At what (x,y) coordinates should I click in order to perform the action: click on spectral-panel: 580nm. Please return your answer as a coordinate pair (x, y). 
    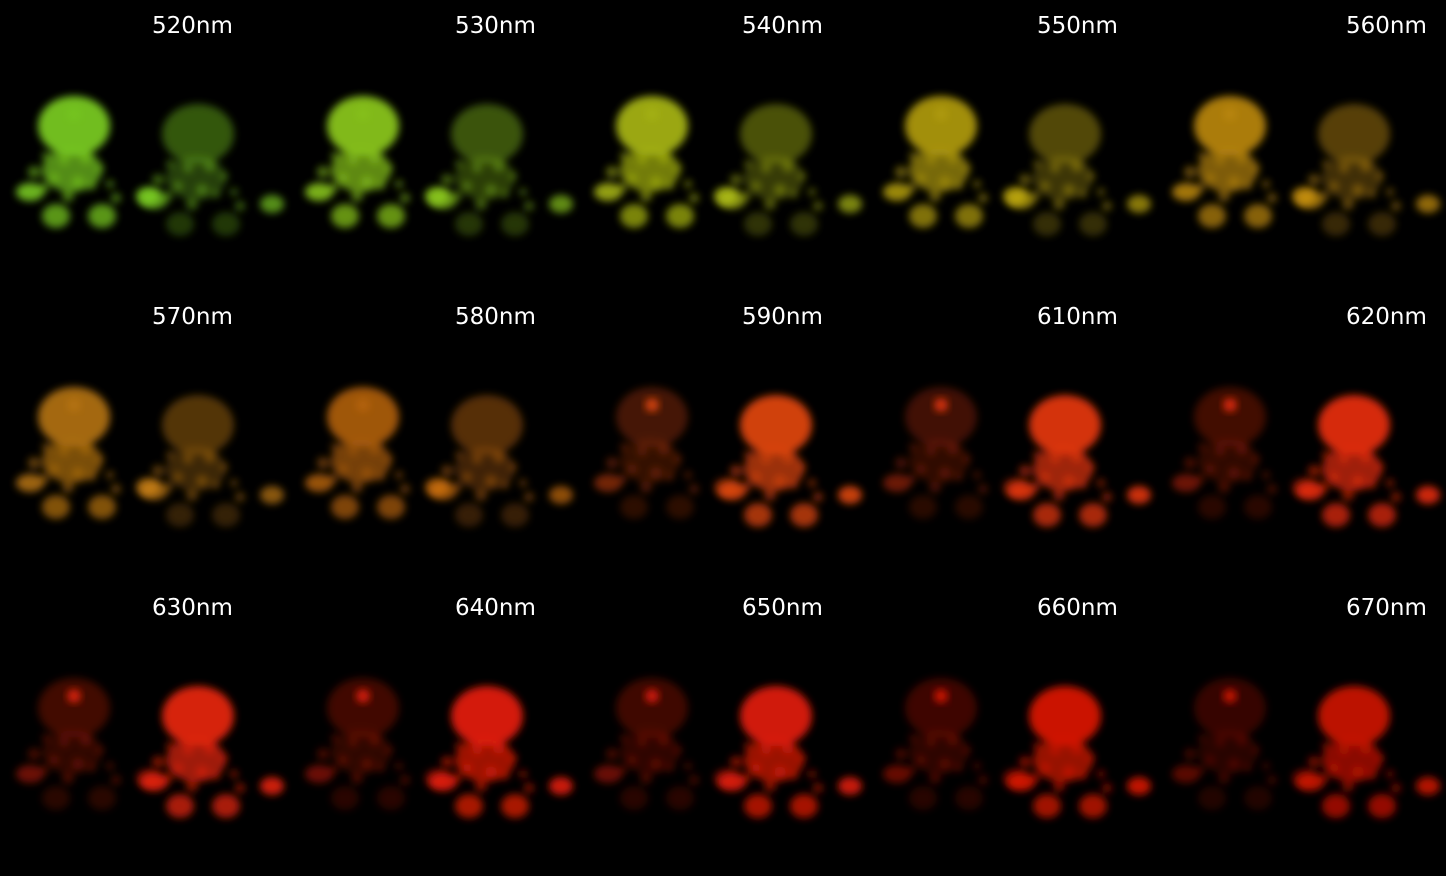
    Looking at the image, I should click on (433, 436).